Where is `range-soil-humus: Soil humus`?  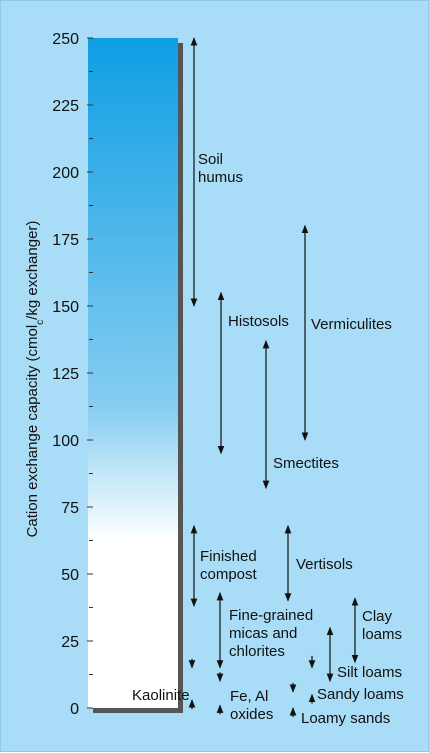
range-soil-humus: Soil humus is located at coordinates (216, 172).